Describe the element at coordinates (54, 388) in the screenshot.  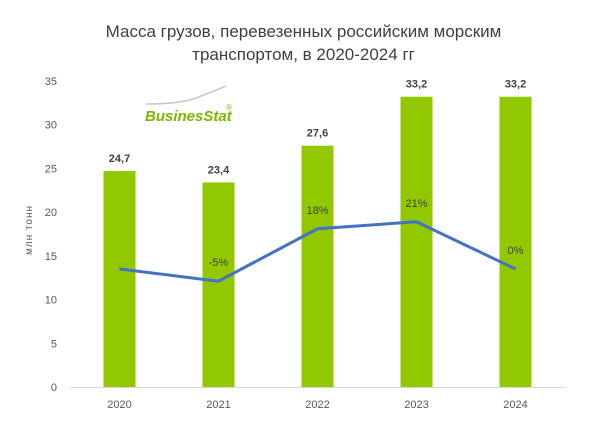
I see `y-tick-label: 0` at that location.